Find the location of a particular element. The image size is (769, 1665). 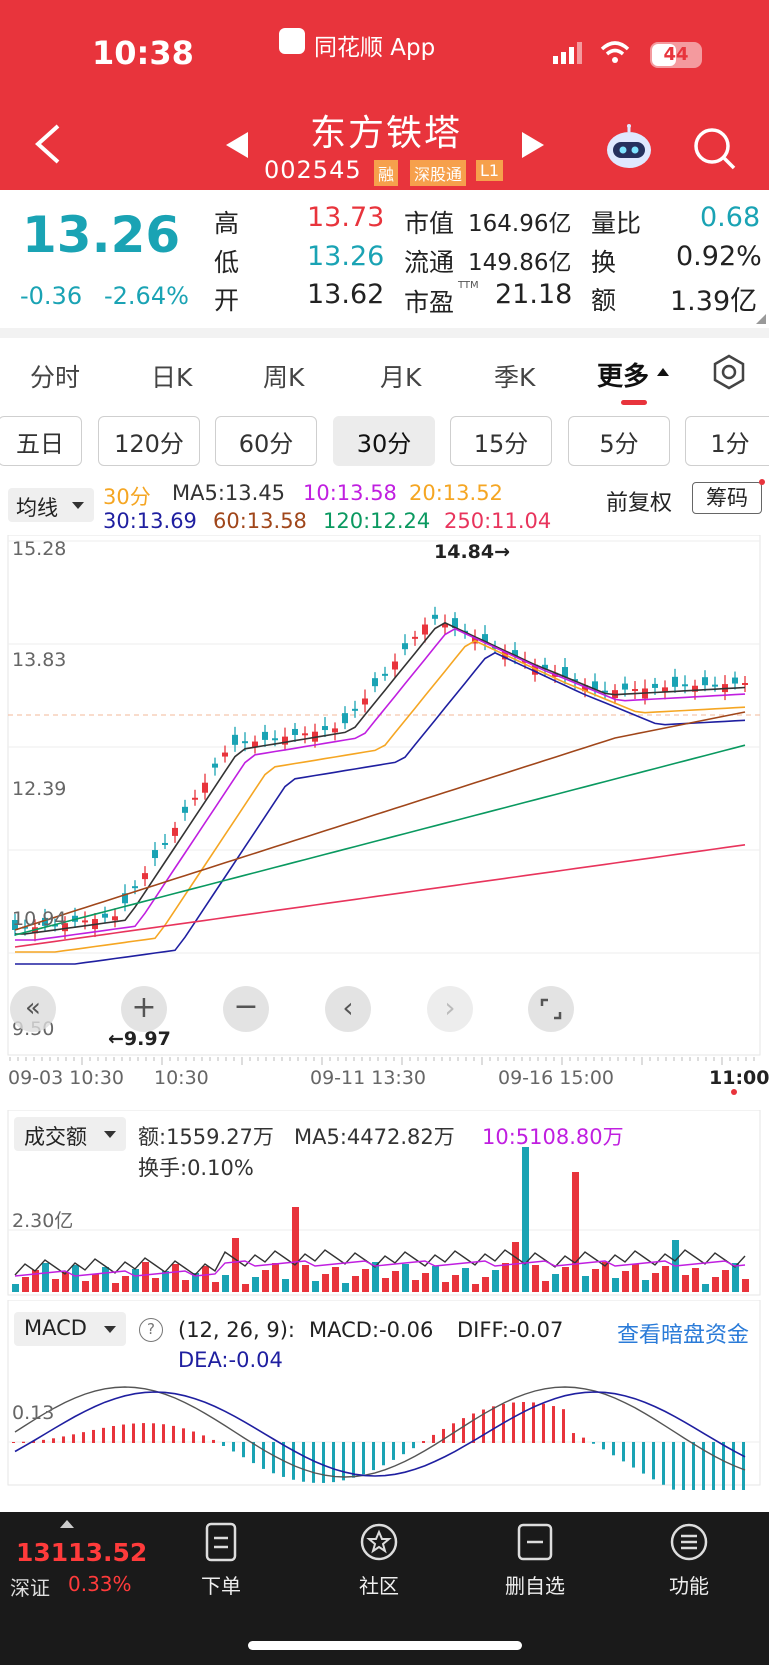

label-float-cap: 流通 is located at coordinates (429, 262).